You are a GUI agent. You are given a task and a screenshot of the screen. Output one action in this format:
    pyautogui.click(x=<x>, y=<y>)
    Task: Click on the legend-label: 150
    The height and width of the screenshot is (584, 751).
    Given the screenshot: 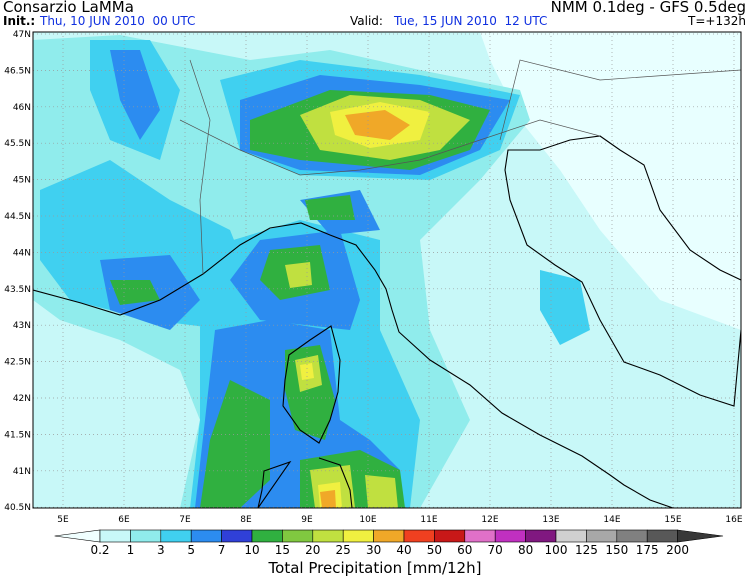 What is the action you would take?
    pyautogui.click(x=616, y=550)
    